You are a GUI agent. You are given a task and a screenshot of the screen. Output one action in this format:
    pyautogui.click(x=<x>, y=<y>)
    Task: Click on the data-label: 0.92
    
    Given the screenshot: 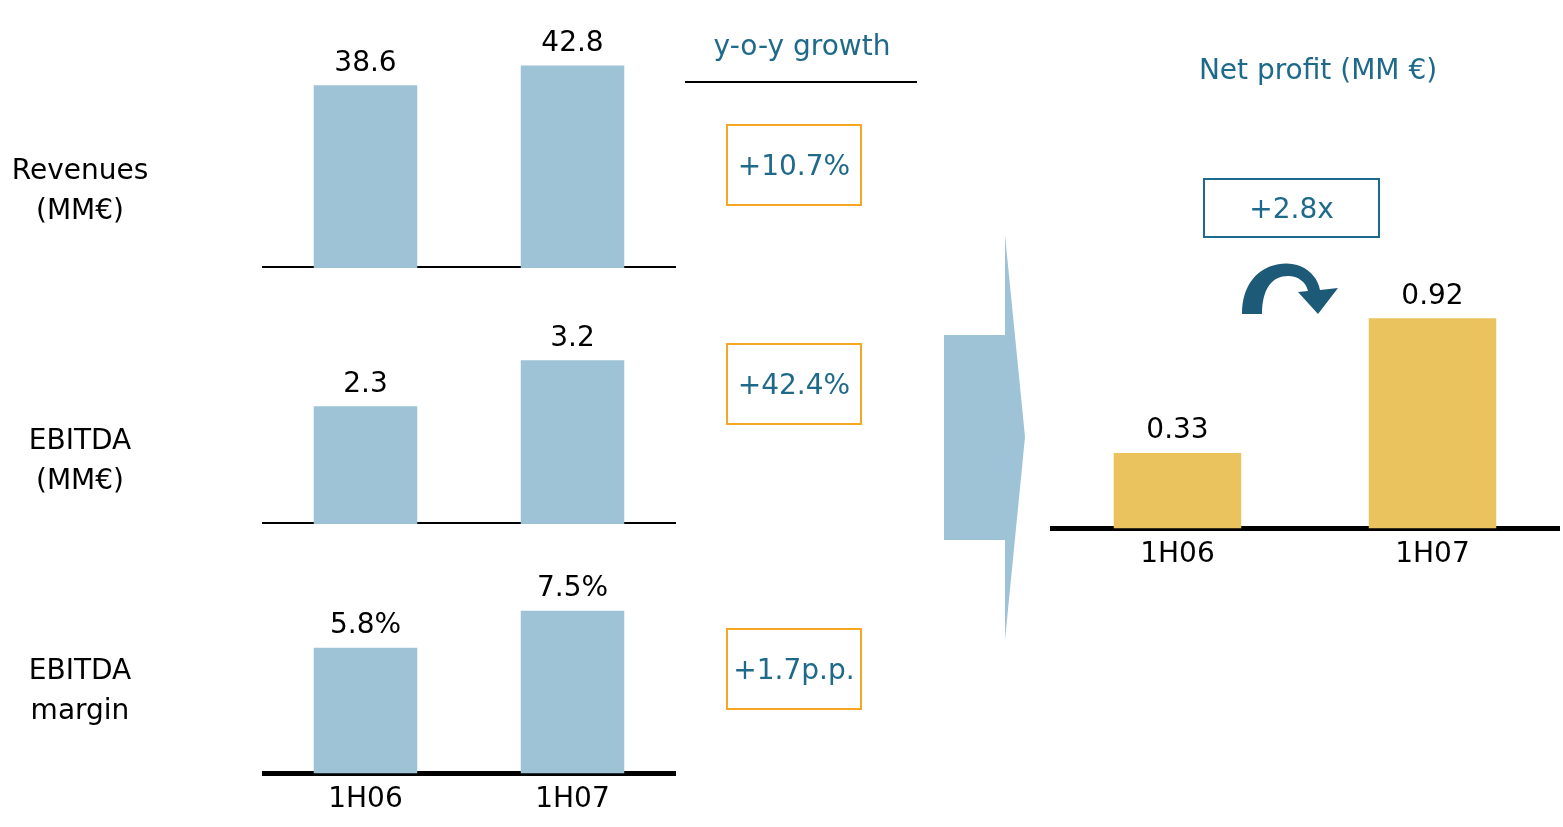 What is the action you would take?
    pyautogui.click(x=1432, y=294)
    